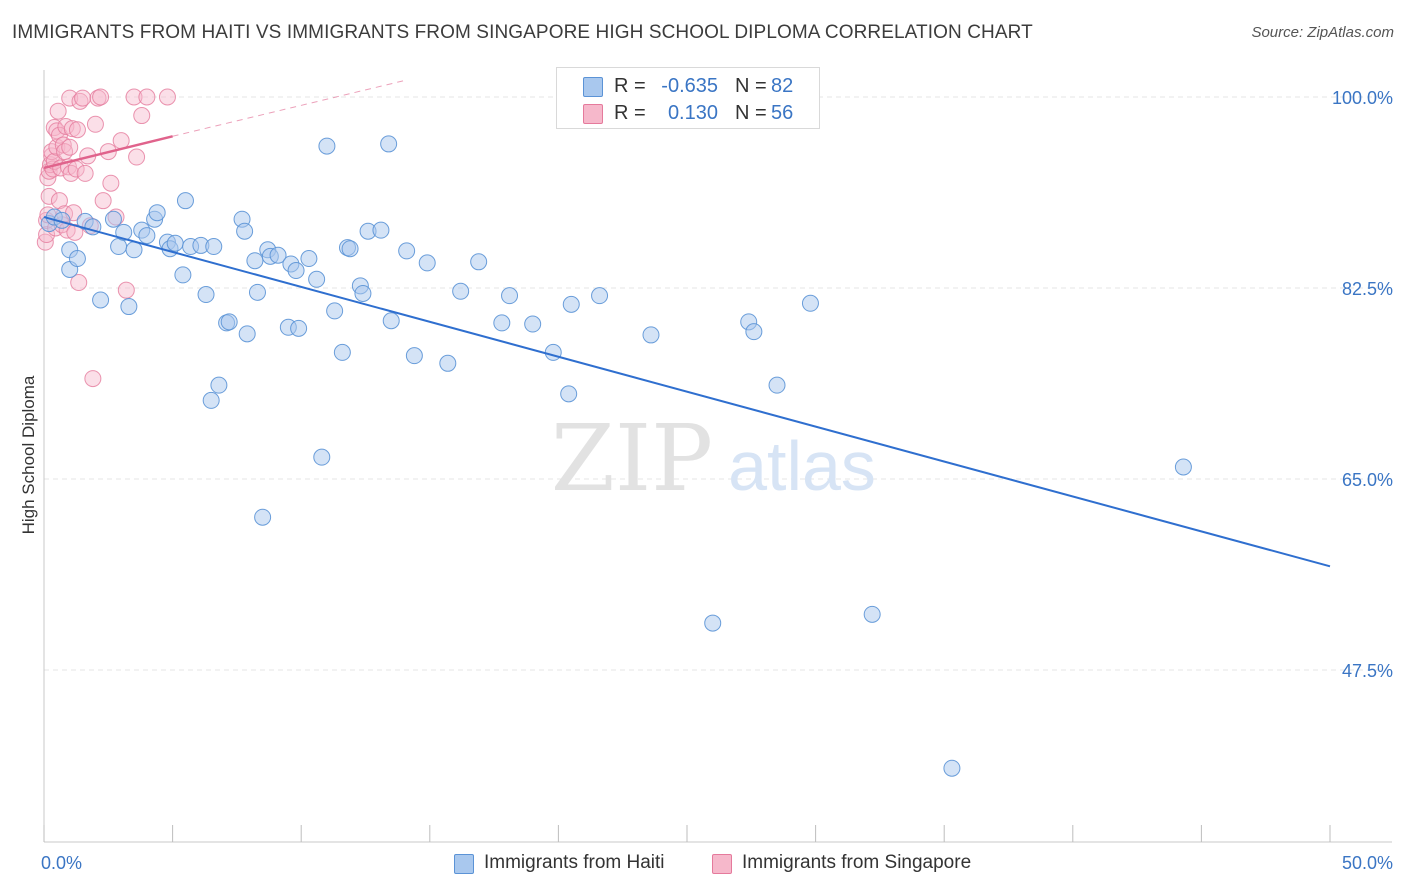 Image resolution: width=1406 pixels, height=892 pixels. Describe the element at coordinates (1322, 32) in the screenshot. I see `source-label: Source: ZipAtlas.com` at that location.